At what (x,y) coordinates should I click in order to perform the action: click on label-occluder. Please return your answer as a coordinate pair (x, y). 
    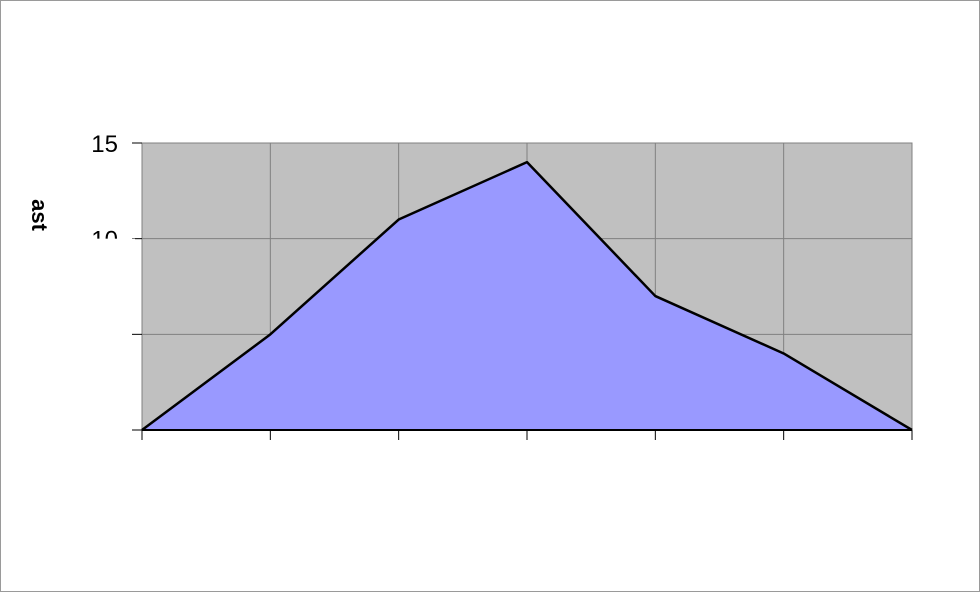
    Looking at the image, I should click on (97, 258).